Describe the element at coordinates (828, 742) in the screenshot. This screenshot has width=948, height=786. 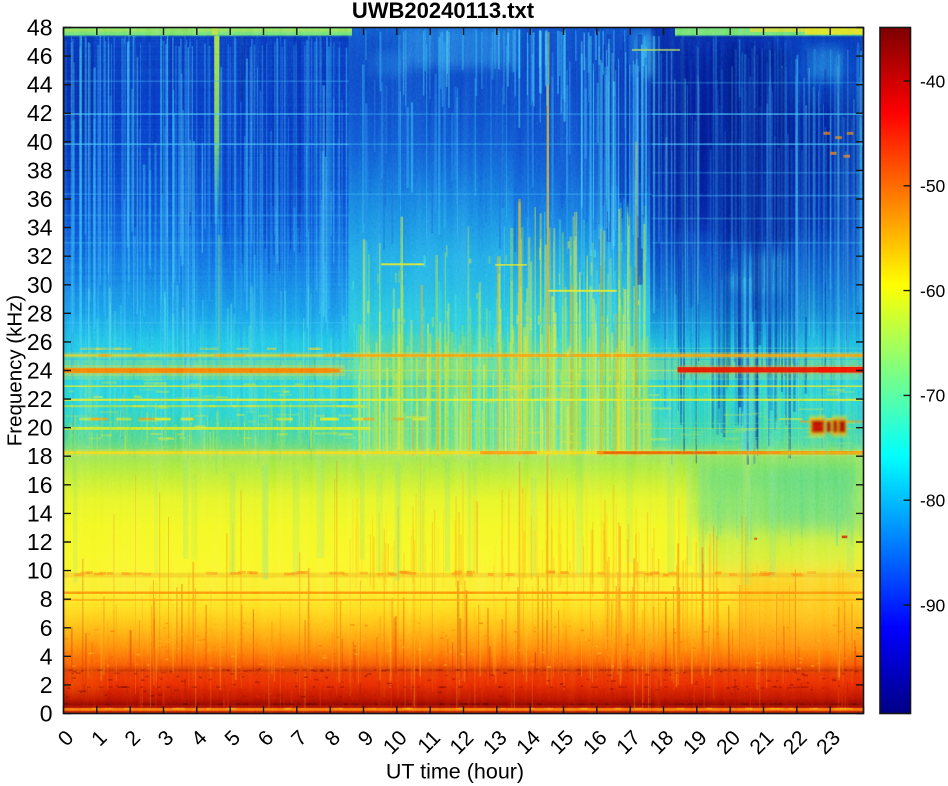
I see `svg-text: 23` at that location.